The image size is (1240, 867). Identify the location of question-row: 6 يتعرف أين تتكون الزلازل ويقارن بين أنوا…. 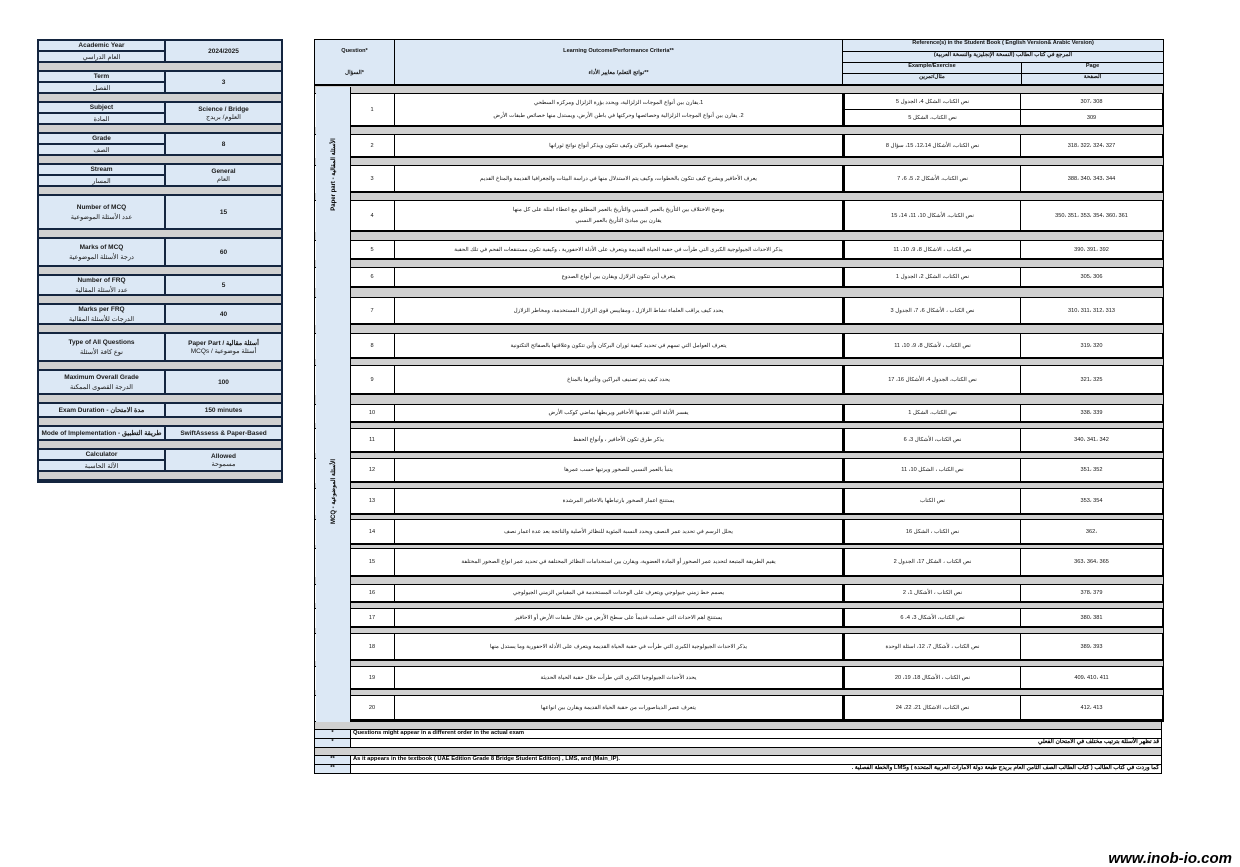
(756, 278).